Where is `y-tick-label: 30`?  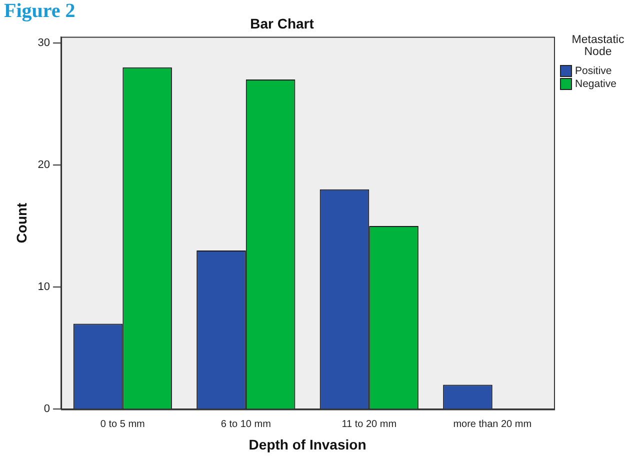 y-tick-label: 30 is located at coordinates (44, 42).